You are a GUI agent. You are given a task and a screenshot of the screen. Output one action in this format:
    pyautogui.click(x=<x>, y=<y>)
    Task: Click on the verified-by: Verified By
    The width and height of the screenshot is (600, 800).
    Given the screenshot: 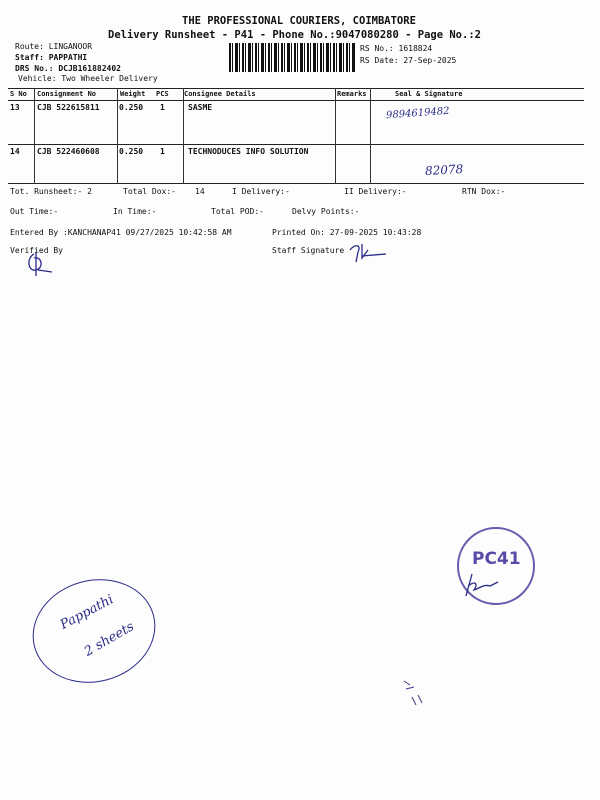 What is the action you would take?
    pyautogui.click(x=36, y=250)
    